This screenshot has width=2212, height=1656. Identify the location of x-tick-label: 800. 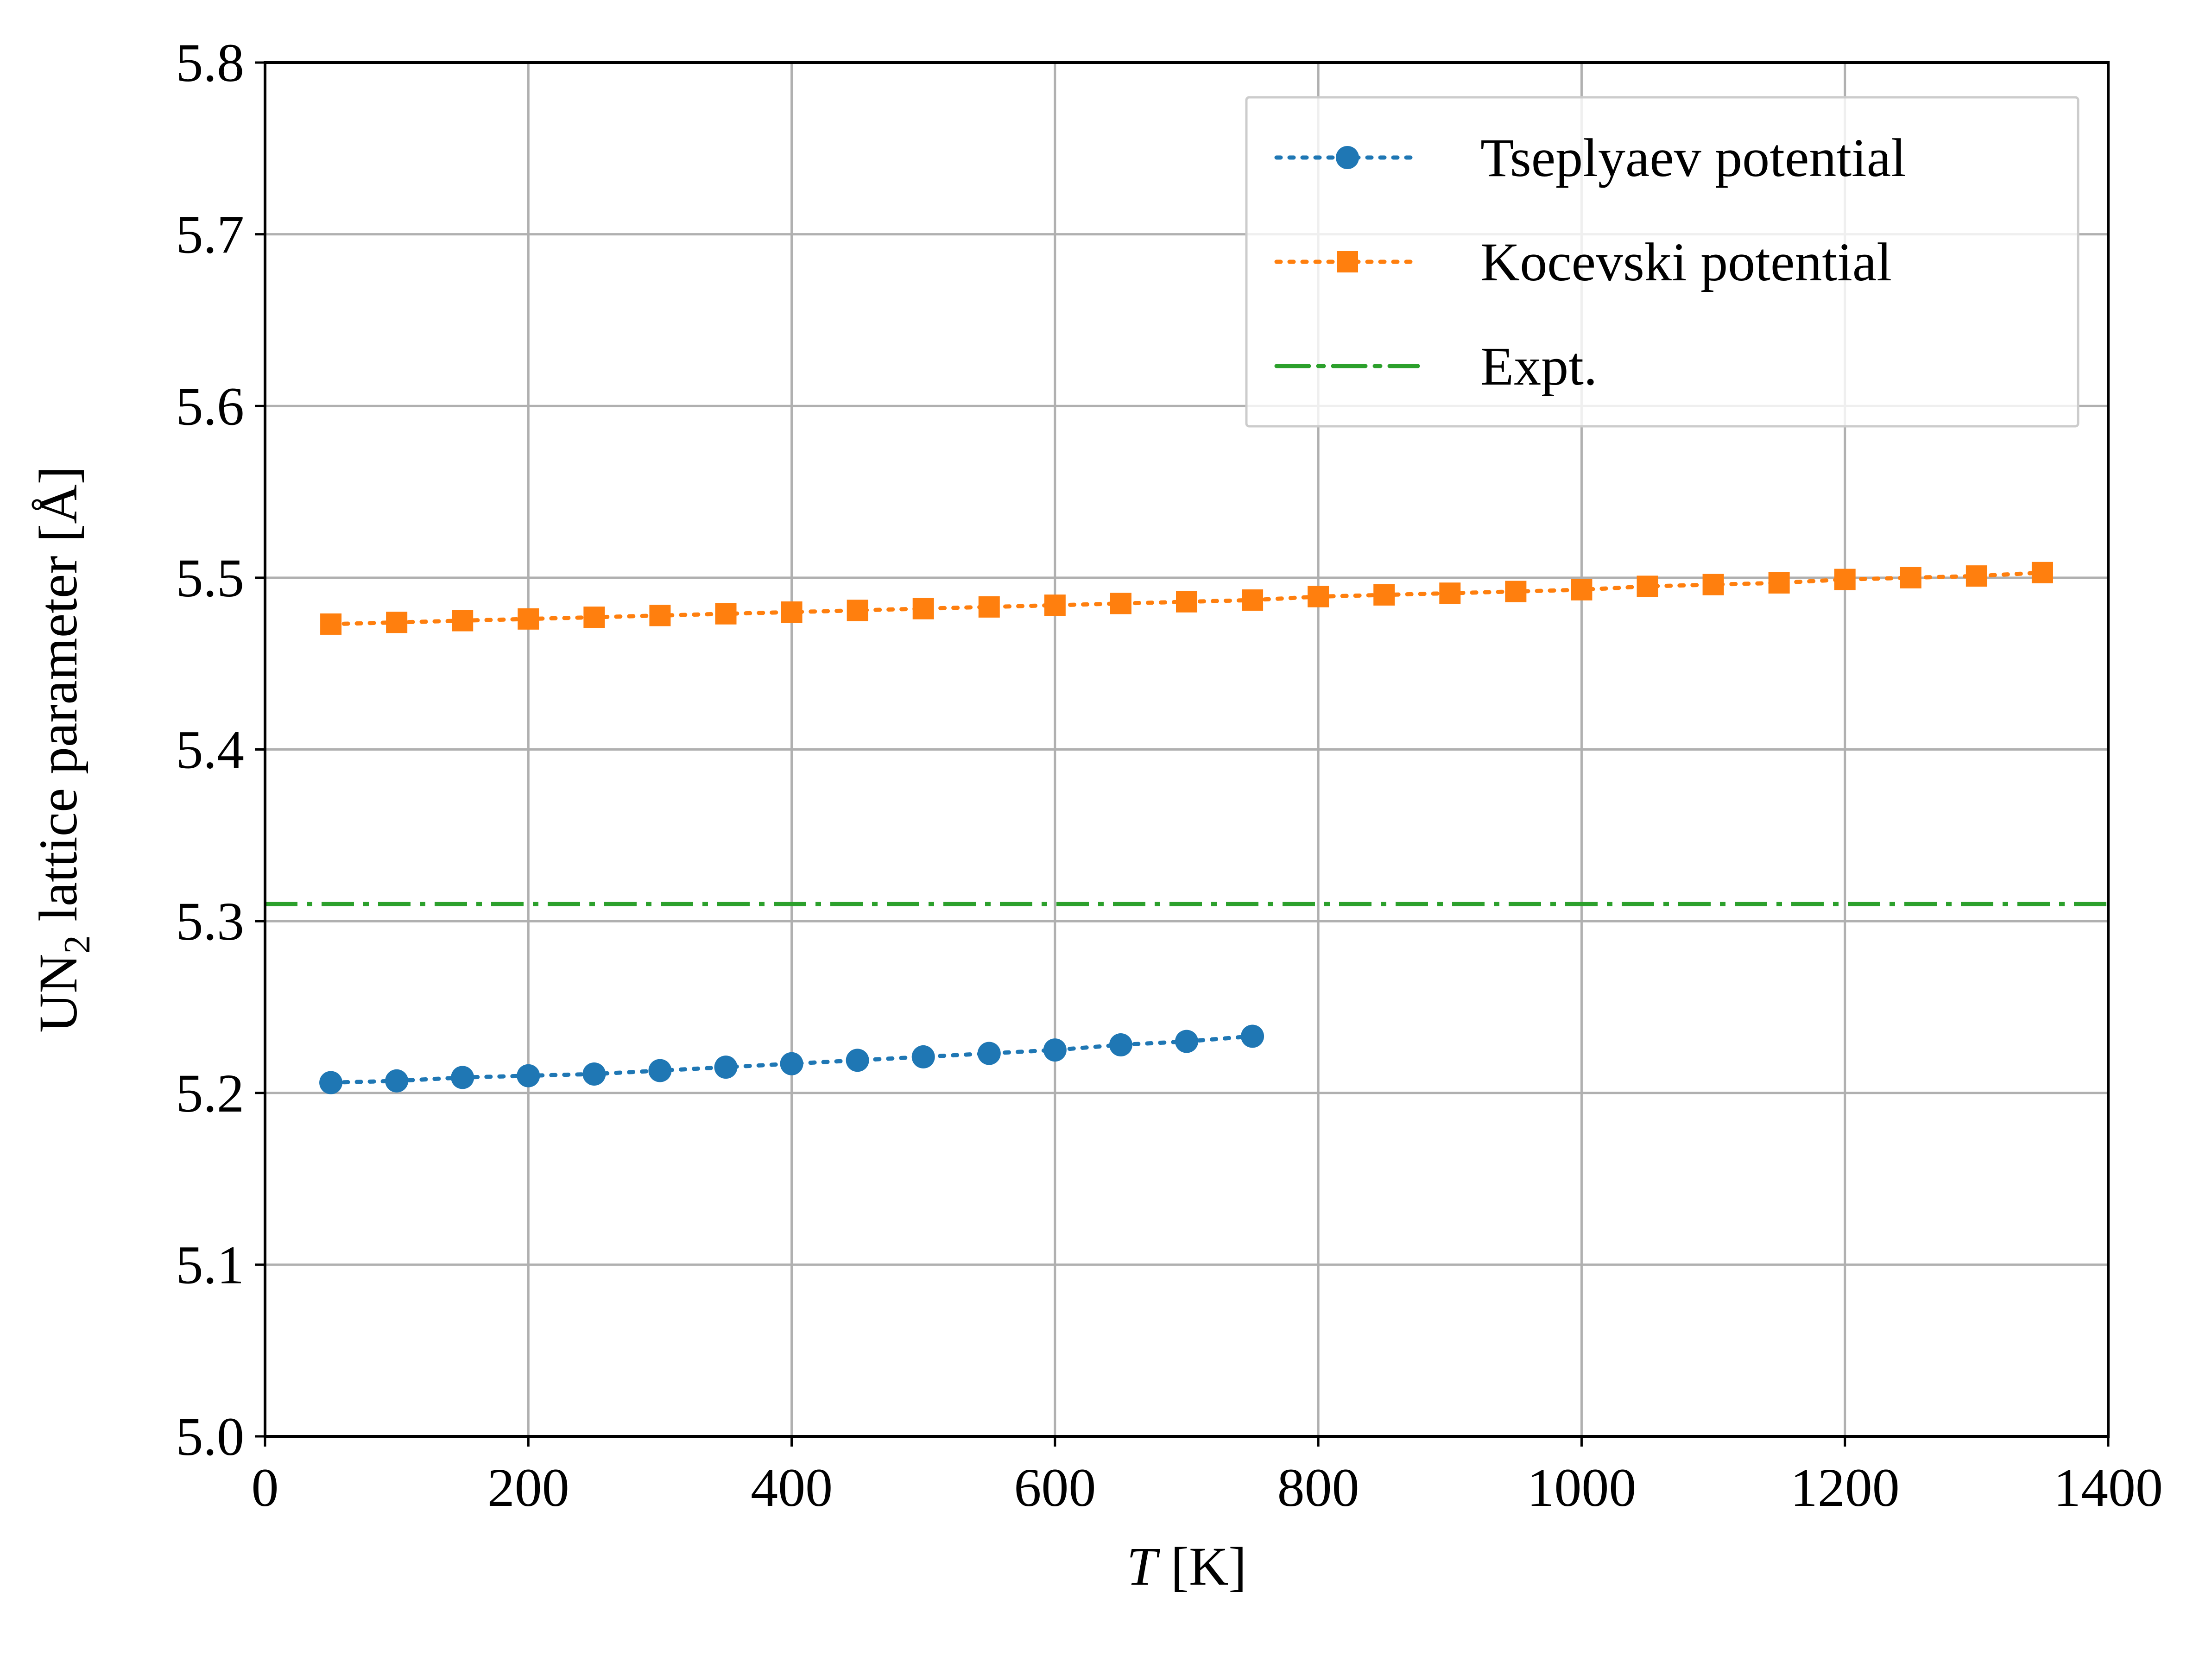
(1318, 1487).